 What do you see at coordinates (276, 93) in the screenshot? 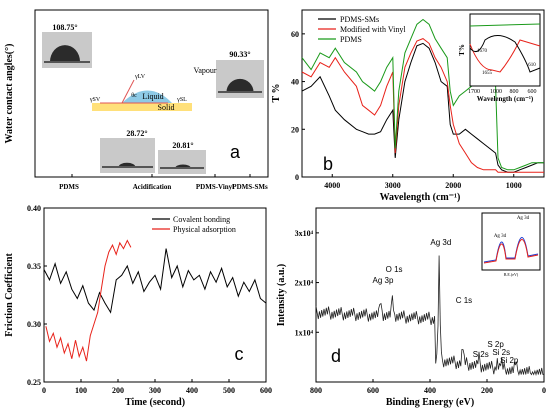
I see `panel-b-ylabel: T %` at bounding box center [276, 93].